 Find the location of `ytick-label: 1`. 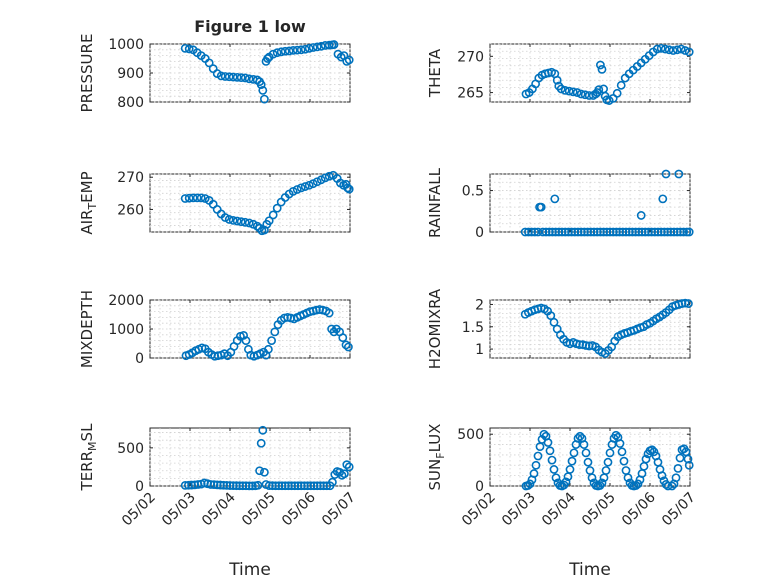

ytick-label: 1 is located at coordinates (479, 350).